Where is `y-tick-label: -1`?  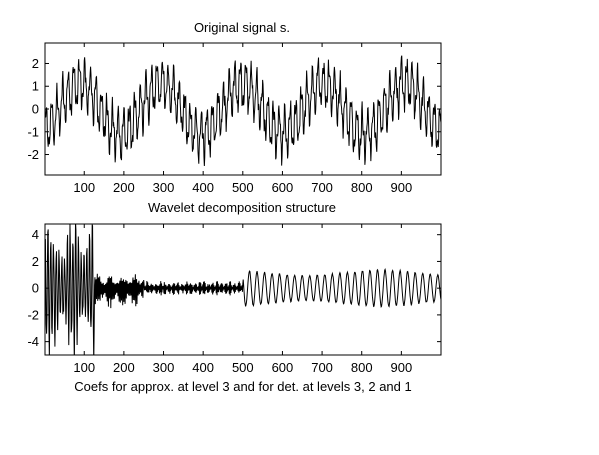
y-tick-label: -1 is located at coordinates (33, 131).